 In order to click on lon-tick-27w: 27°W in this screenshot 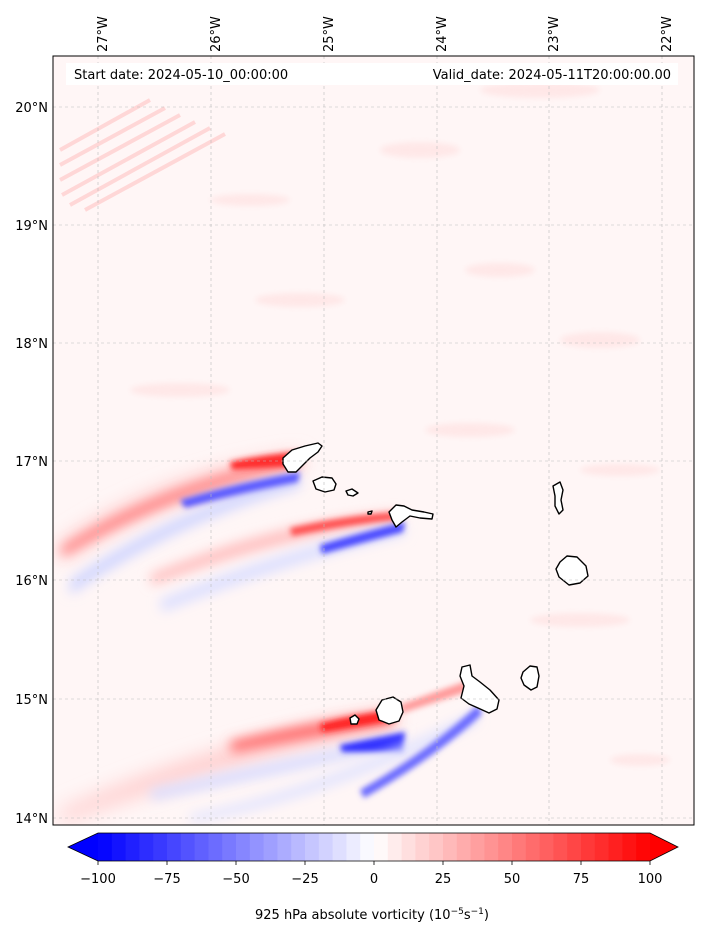, I will do `click(103, 34)`.